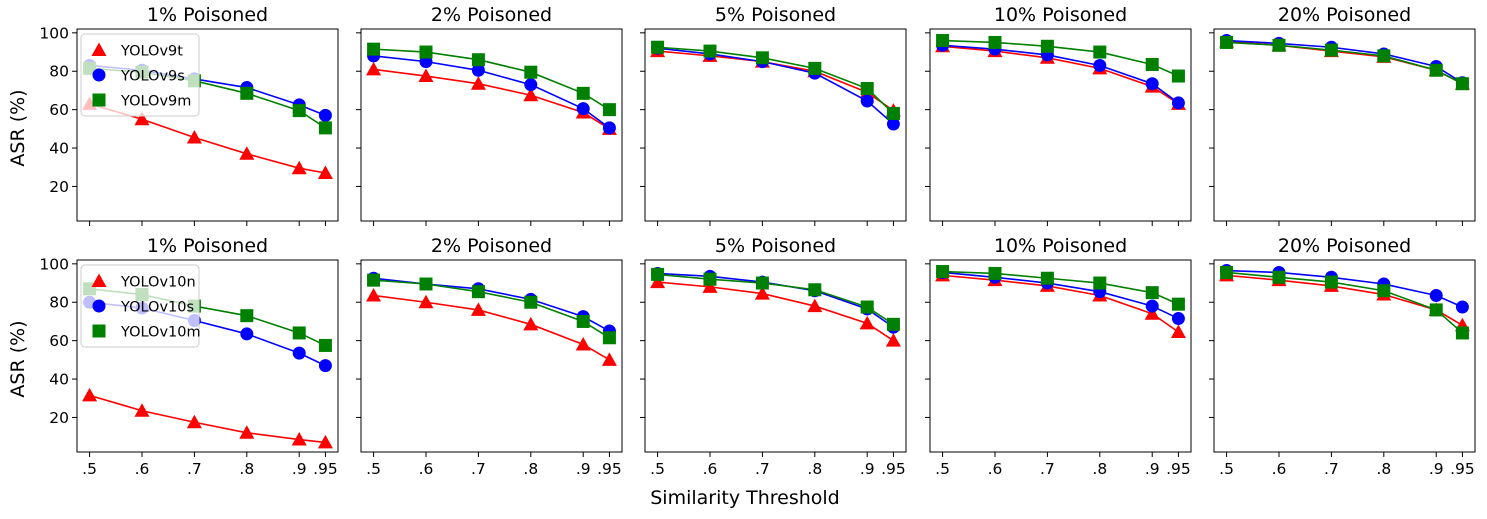 This screenshot has width=1487, height=519. I want to click on legend-label: YOLOv10s, so click(157, 308).